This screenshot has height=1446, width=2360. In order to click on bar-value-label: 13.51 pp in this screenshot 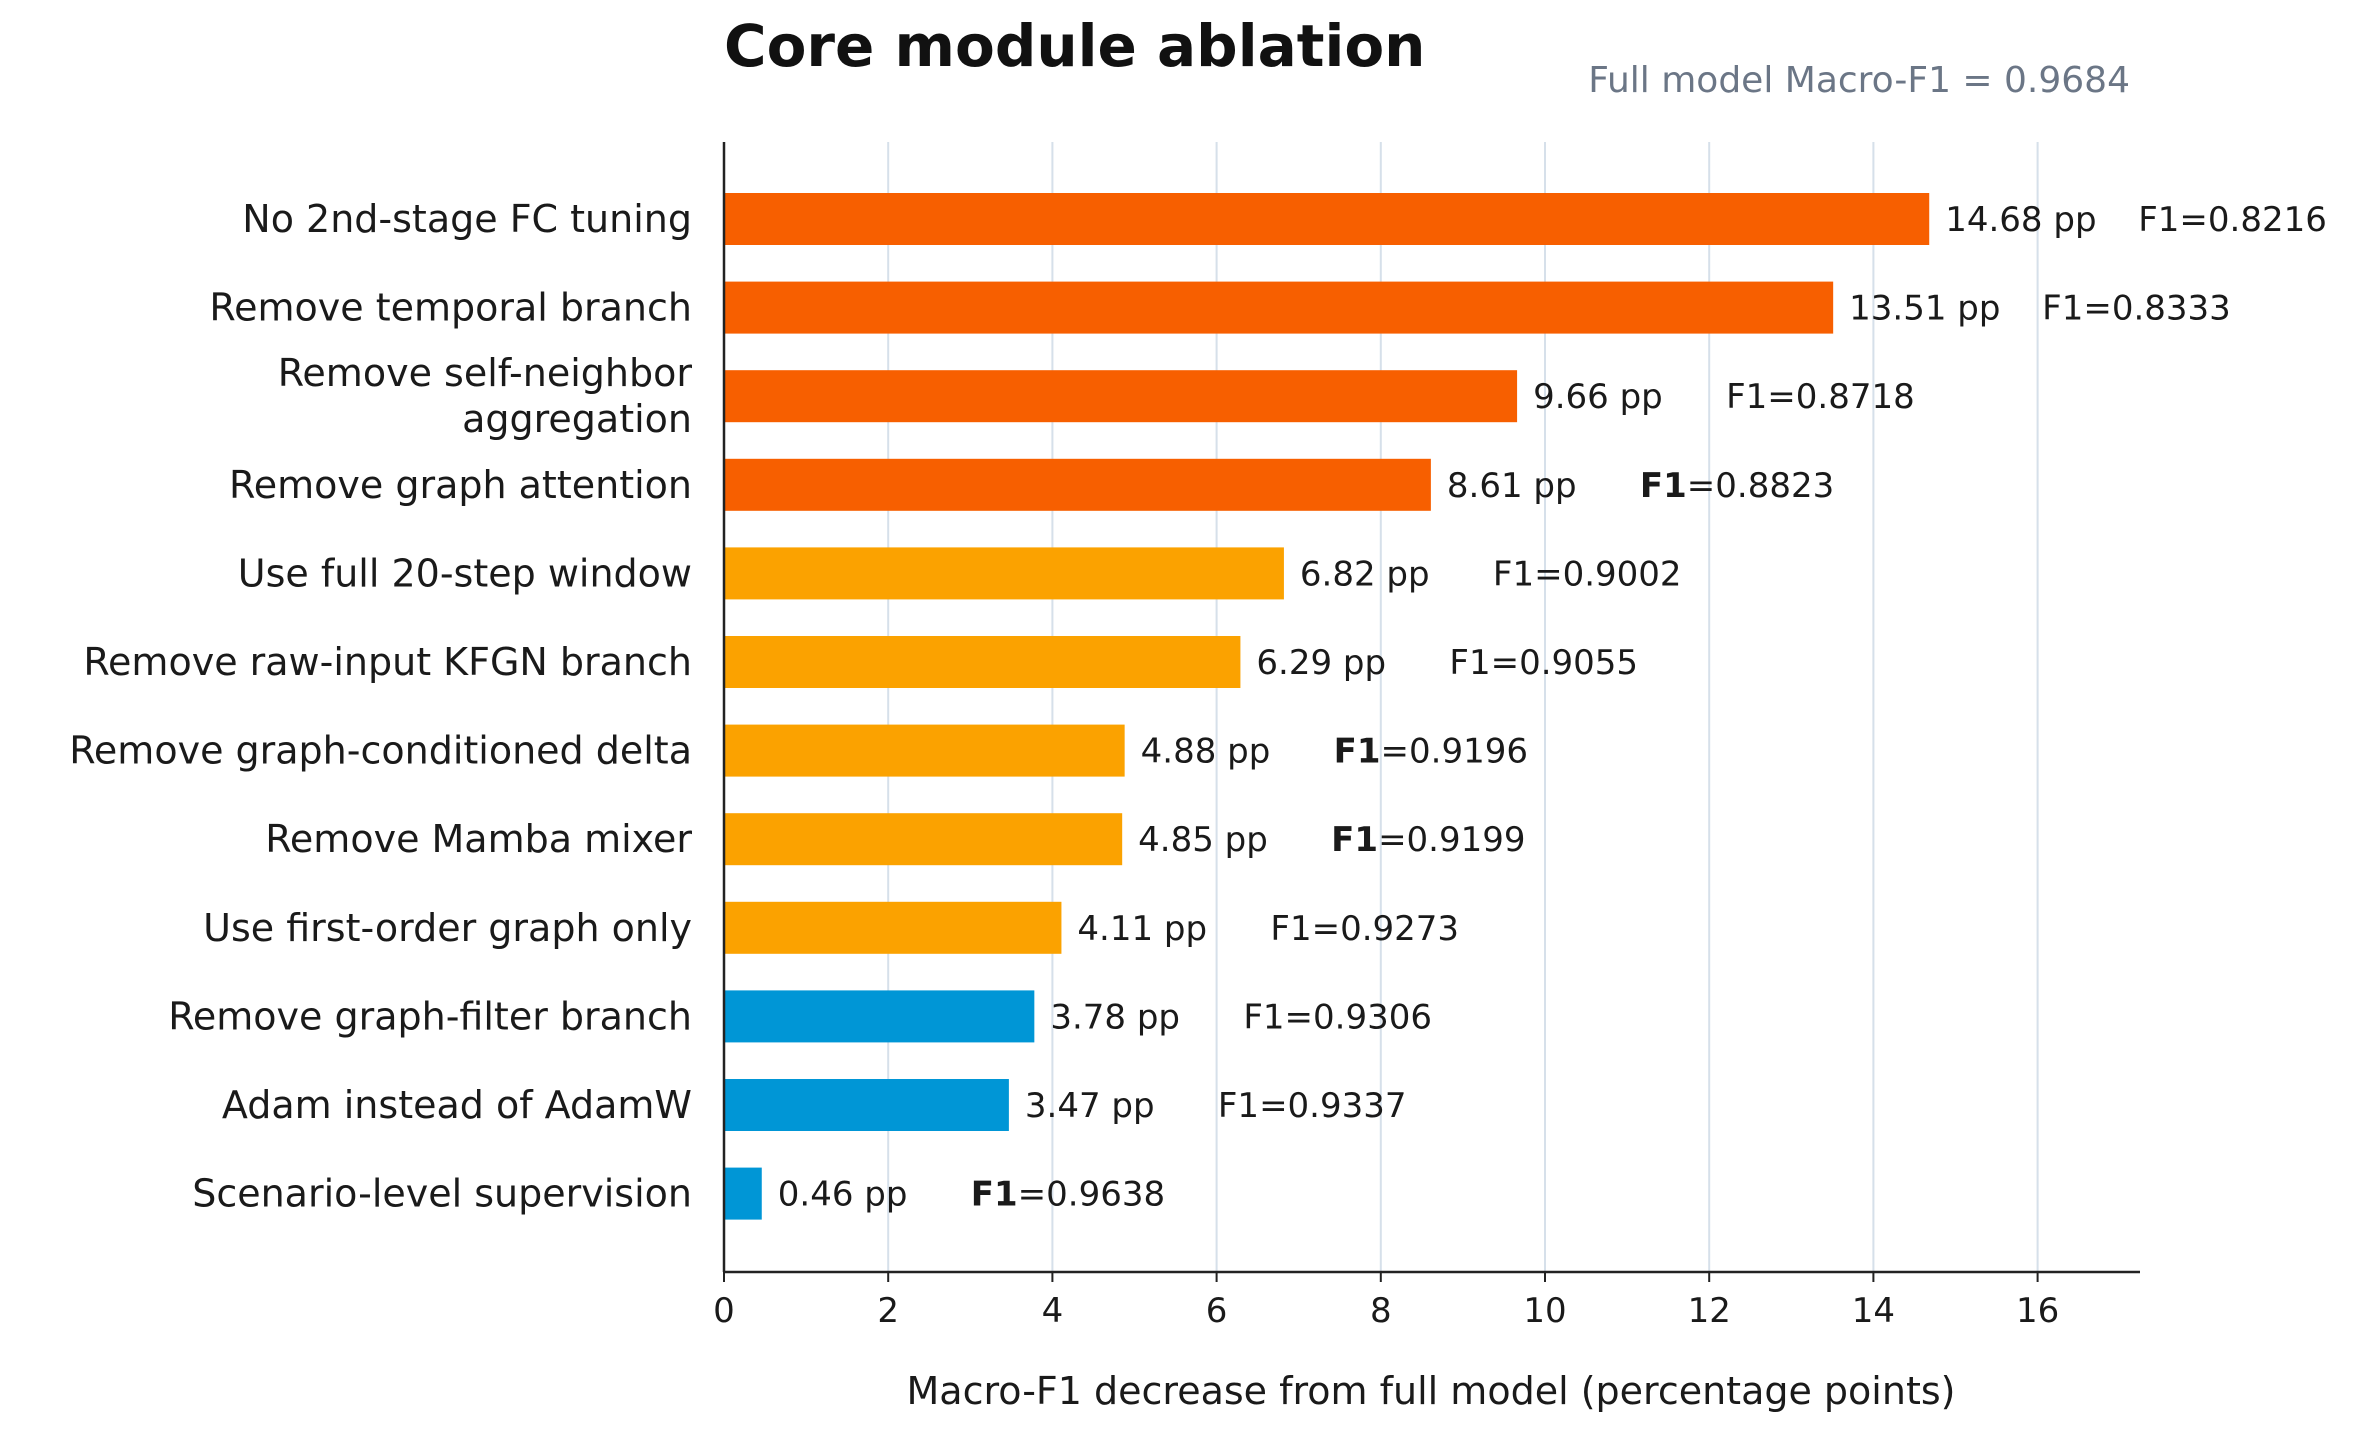, I will do `click(1924, 309)`.